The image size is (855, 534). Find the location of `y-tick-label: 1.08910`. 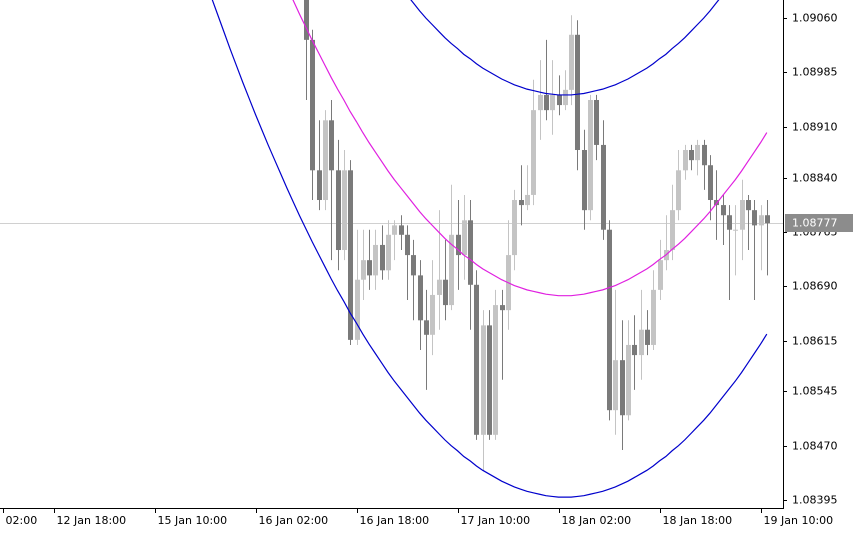

y-tick-label: 1.08910 is located at coordinates (815, 127).